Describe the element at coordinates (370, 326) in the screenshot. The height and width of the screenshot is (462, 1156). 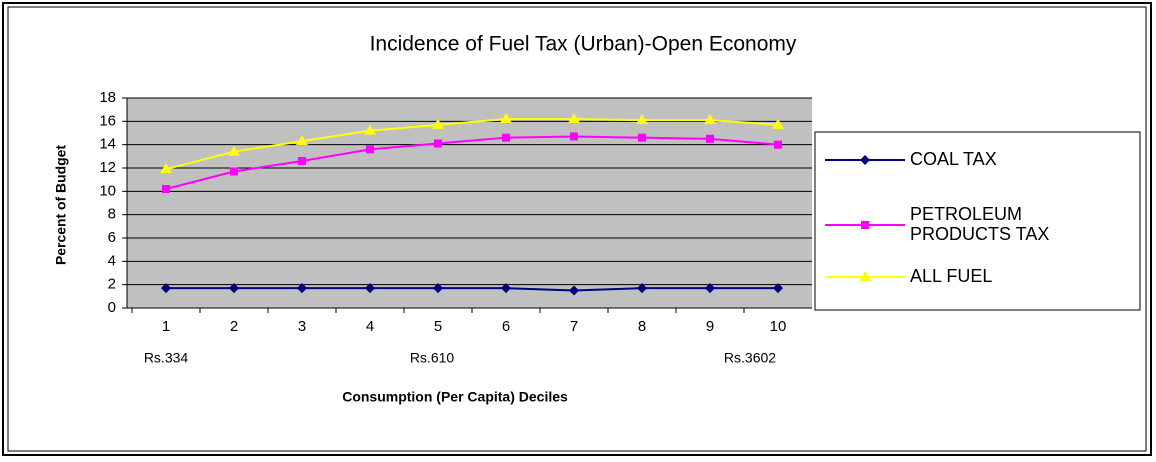
I see `x-tick-label: 4` at that location.